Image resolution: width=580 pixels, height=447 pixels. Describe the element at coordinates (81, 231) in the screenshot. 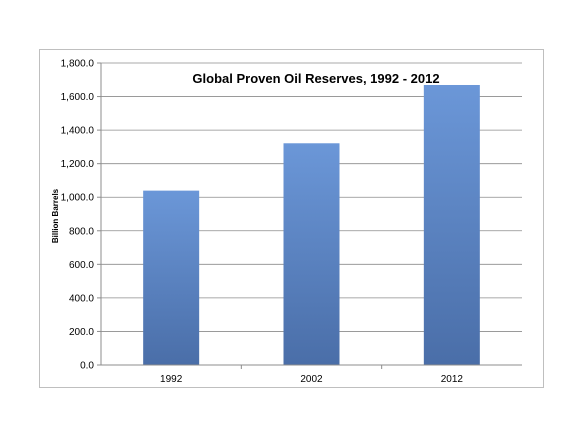

I see `y-tick-label: 800.0` at that location.